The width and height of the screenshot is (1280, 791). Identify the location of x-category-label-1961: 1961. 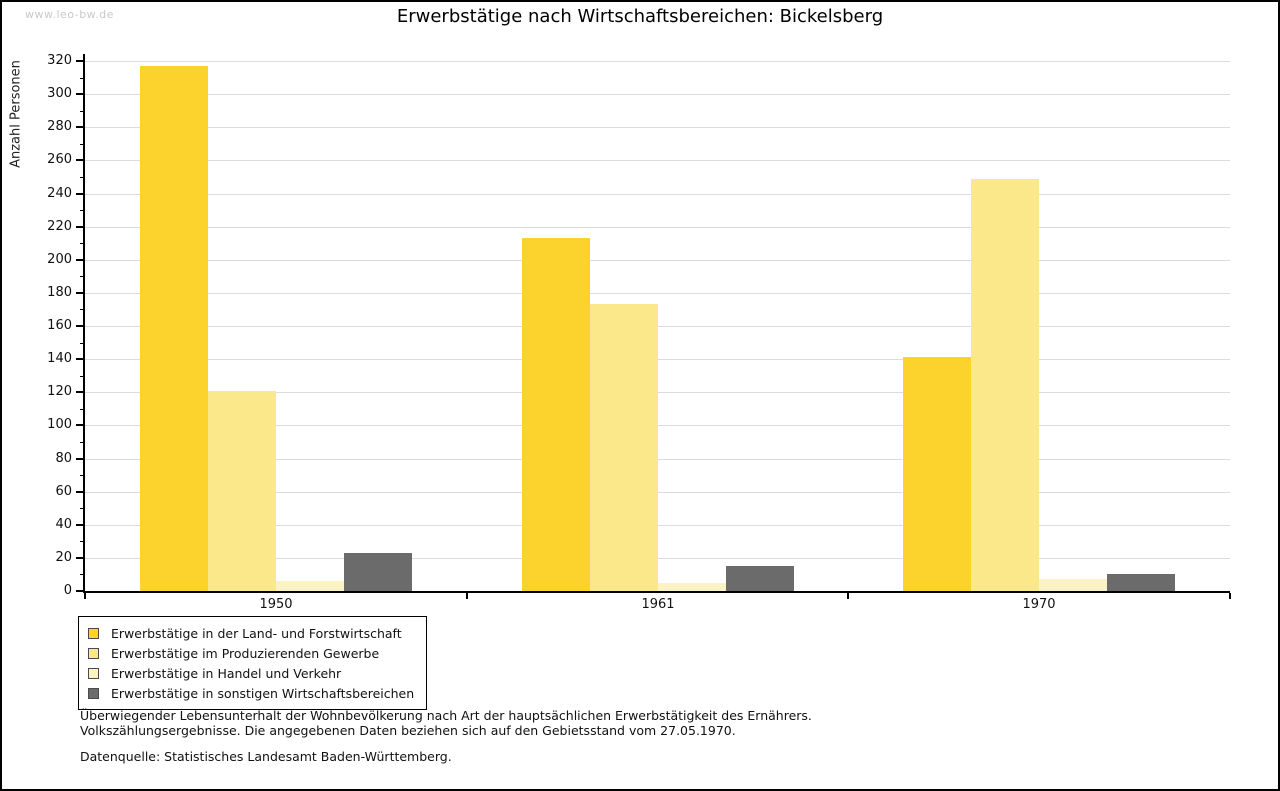
(658, 604).